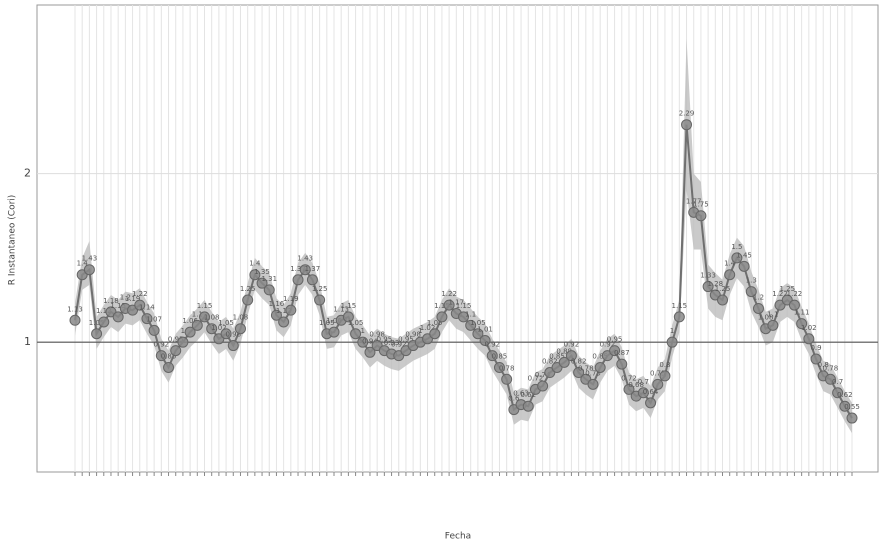  What do you see at coordinates (458, 537) in the screenshot?
I see `x-axis-label: Fecha` at bounding box center [458, 537].